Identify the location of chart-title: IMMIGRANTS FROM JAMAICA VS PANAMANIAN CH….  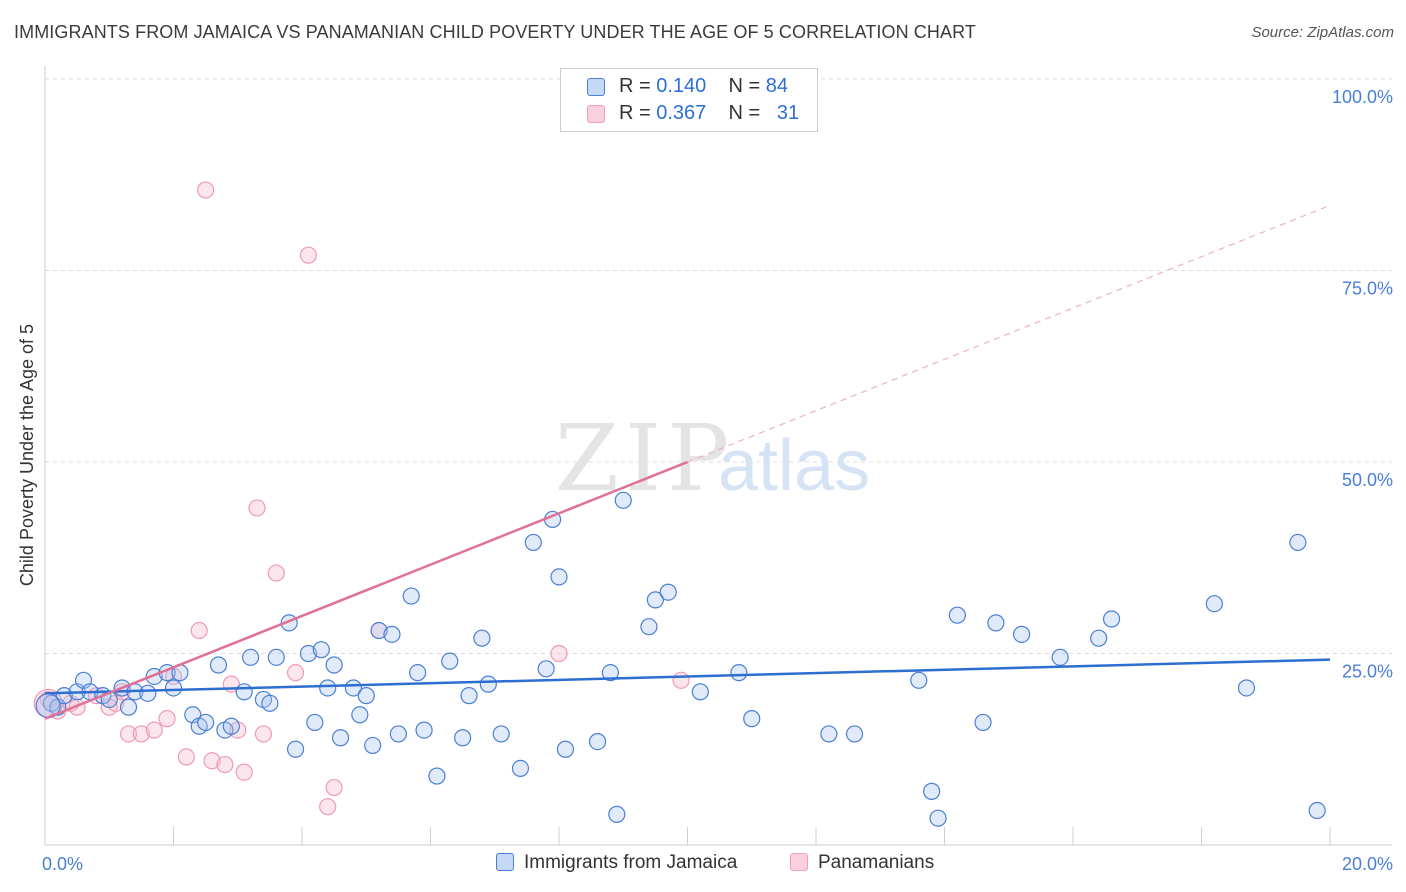
(495, 32).